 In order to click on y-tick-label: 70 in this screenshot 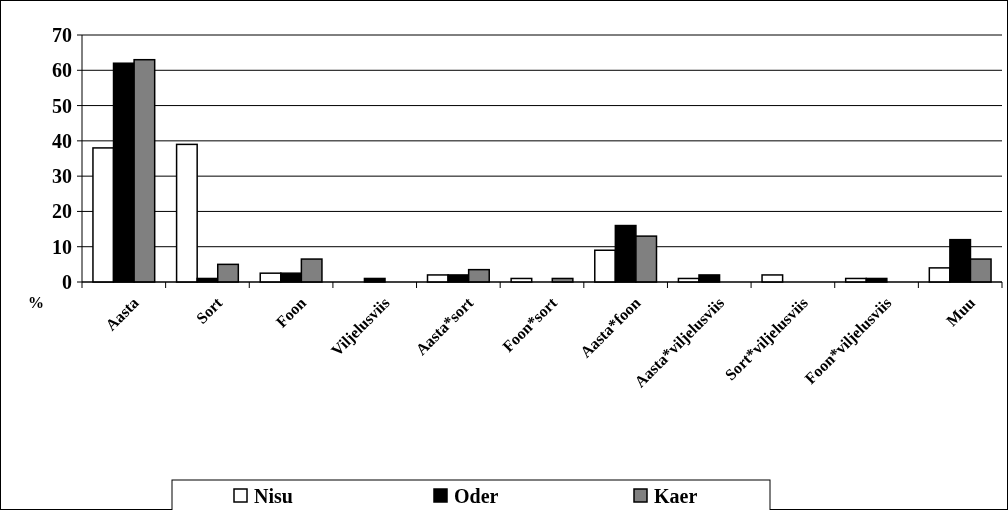, I will do `click(62, 35)`.